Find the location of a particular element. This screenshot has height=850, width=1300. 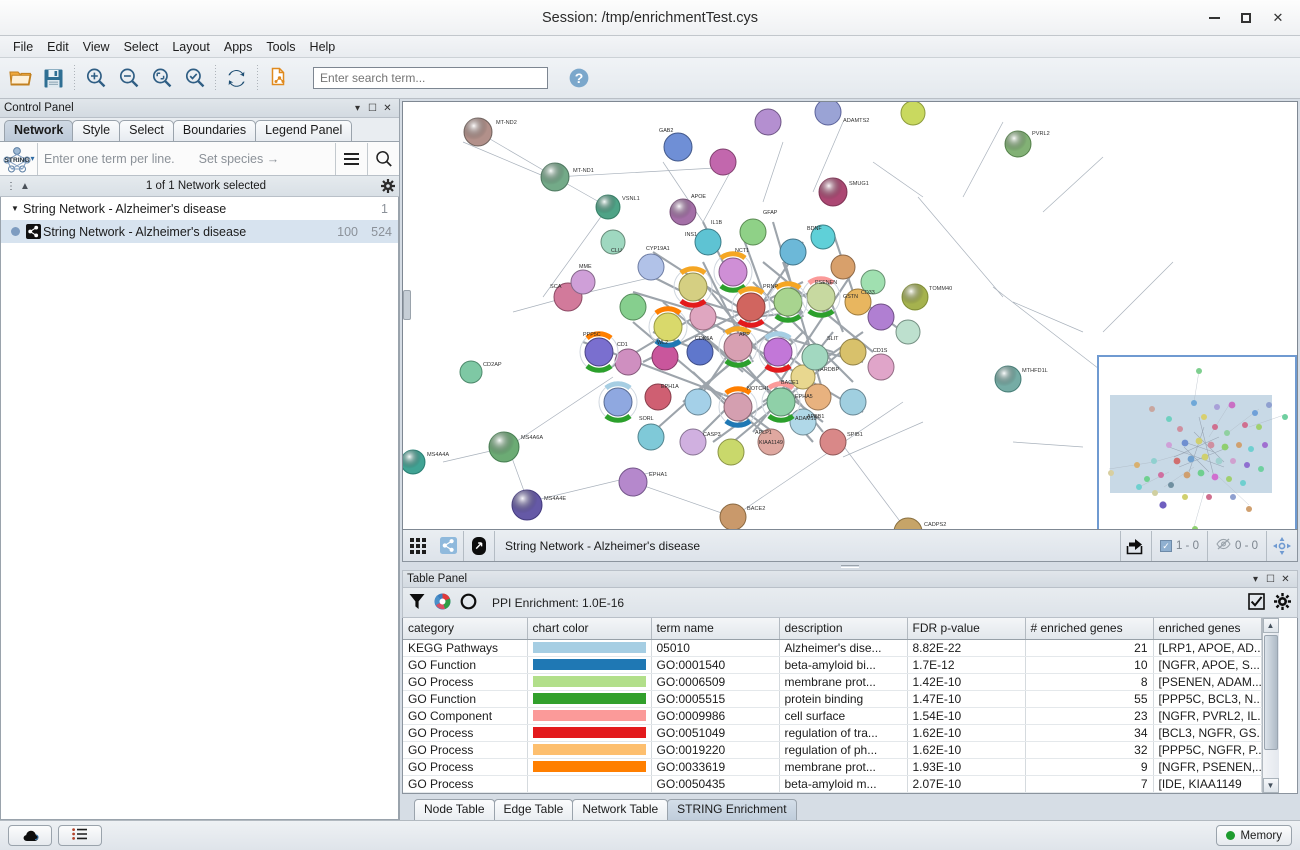

scrollbar-thumb is located at coordinates (1270, 692).